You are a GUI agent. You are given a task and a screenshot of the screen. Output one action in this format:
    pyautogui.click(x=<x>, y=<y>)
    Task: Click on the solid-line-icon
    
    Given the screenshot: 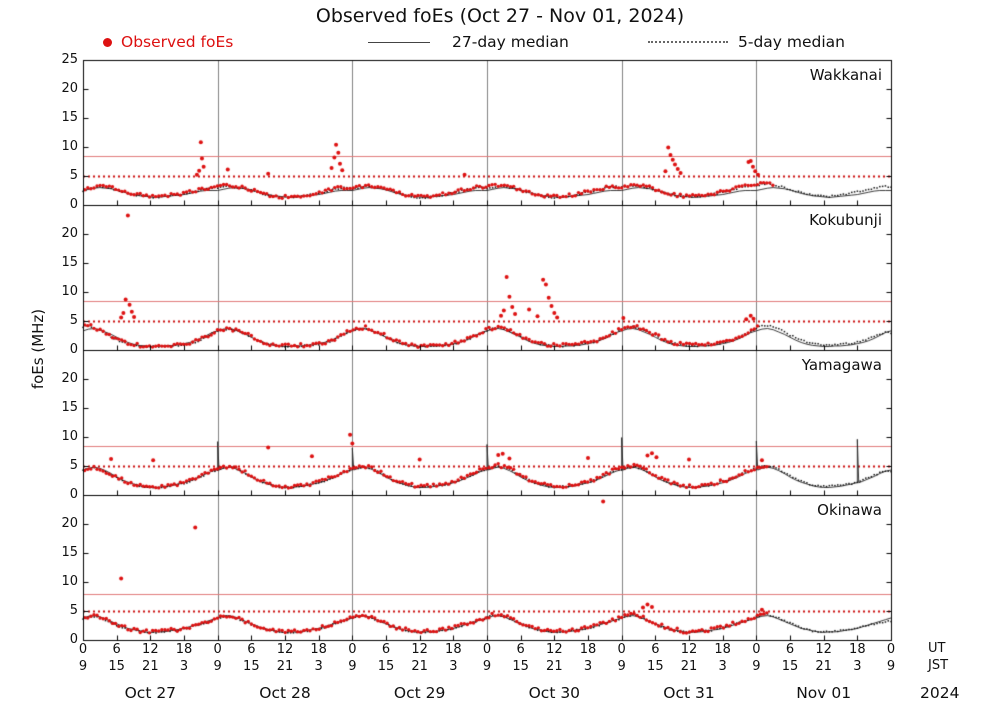 What is the action you would take?
    pyautogui.click(x=399, y=42)
    